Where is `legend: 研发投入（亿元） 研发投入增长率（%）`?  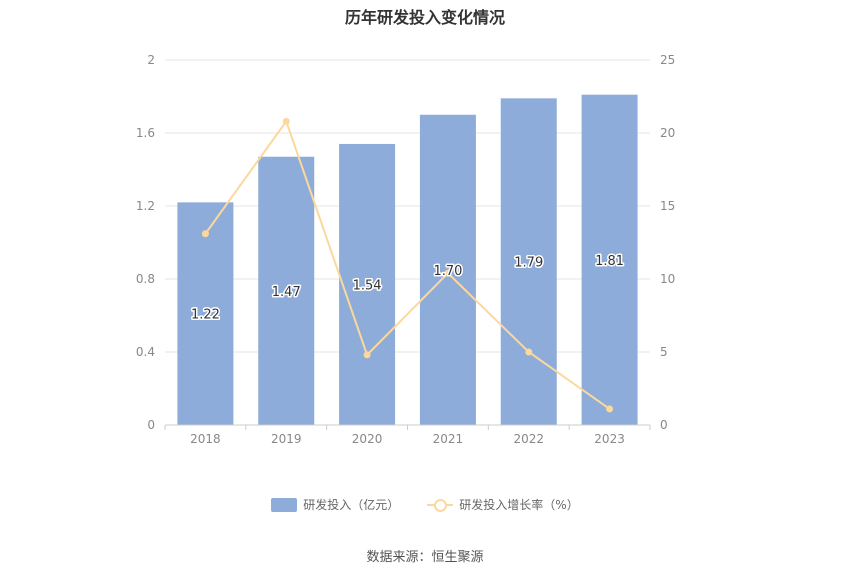
legend: 研发投入（亿元） 研发投入增长率（%） is located at coordinates (425, 504).